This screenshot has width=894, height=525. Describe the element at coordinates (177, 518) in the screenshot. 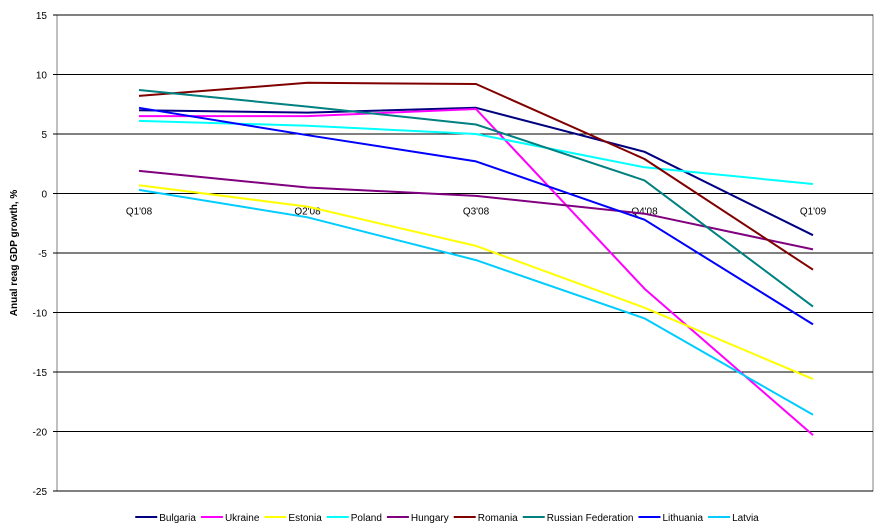

I see `legend-label: Bulgaria` at that location.